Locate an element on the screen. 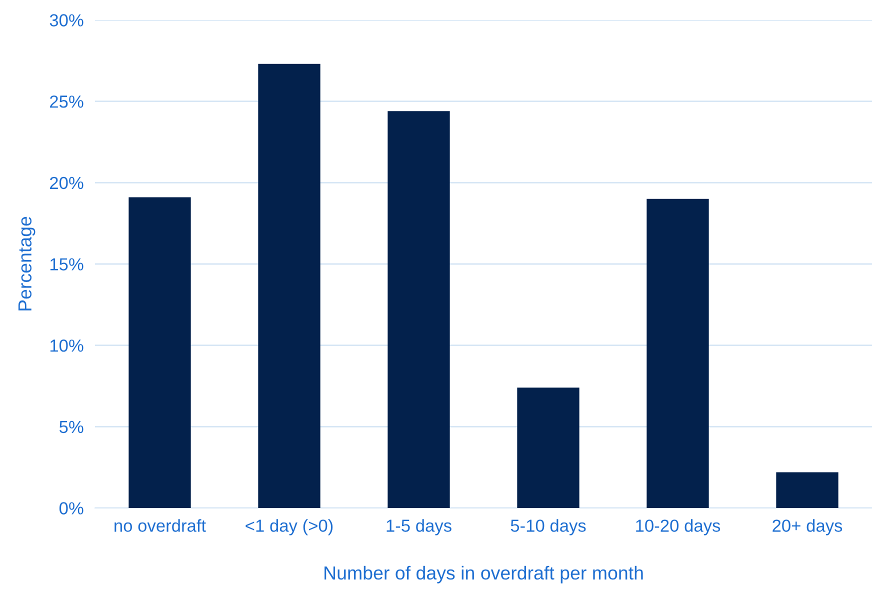 This screenshot has height=589, width=872. y-tick-label: 0% is located at coordinates (71, 508).